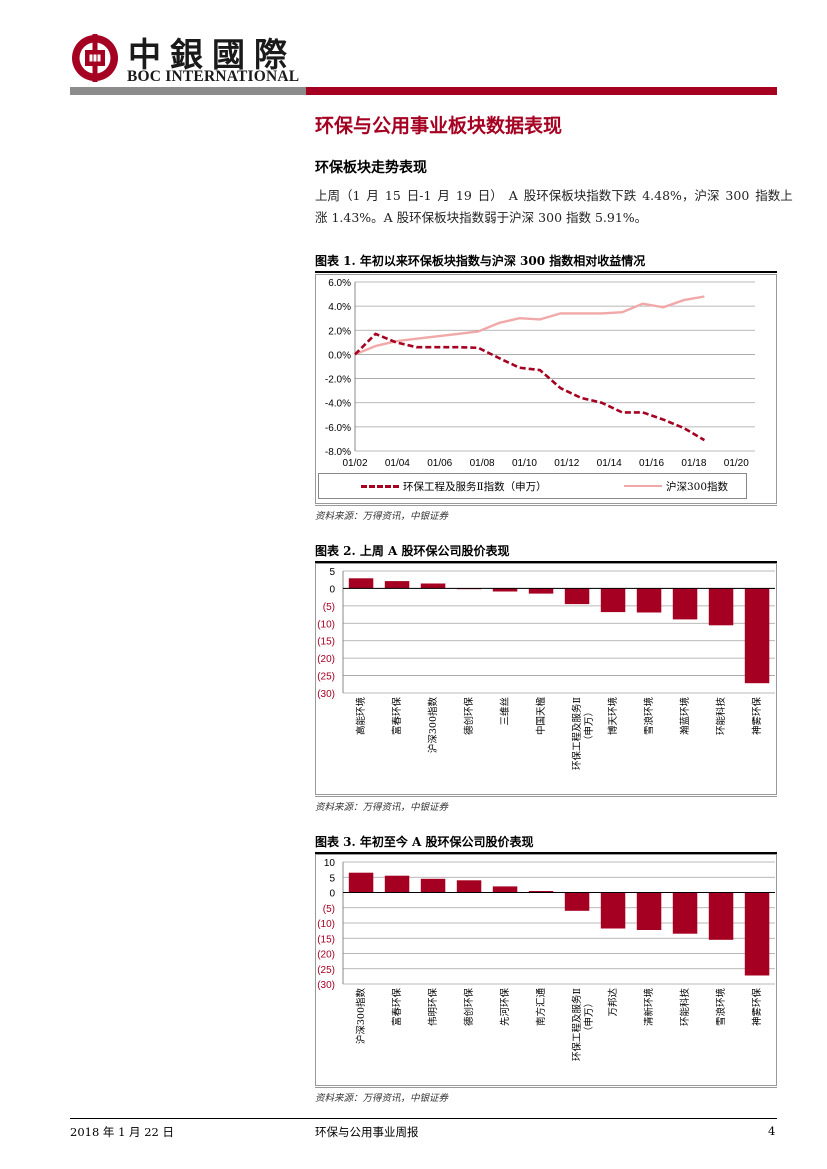 Image resolution: width=827 pixels, height=1169 pixels. Describe the element at coordinates (482, 463) in the screenshot. I see `x-tick-label: 01/08` at that location.